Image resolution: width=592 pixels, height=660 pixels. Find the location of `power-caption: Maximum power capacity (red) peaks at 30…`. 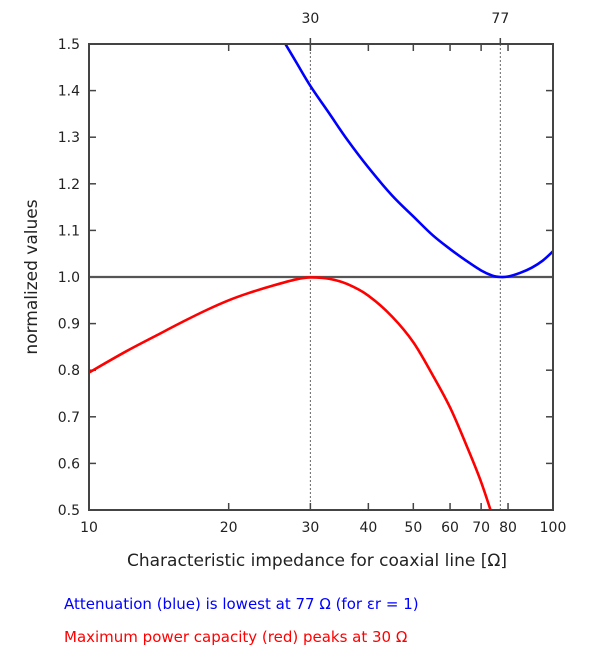

power-caption: Maximum power capacity (red) peaks at 30… is located at coordinates (236, 637).